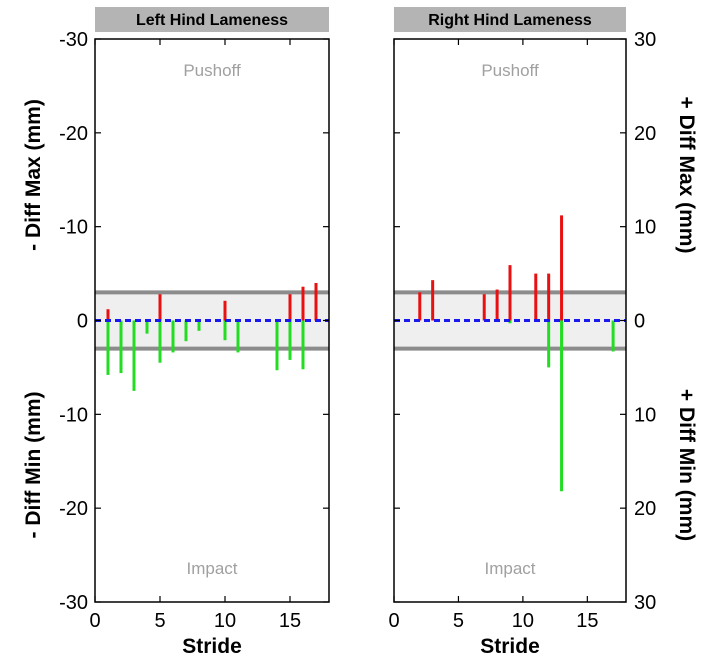 The width and height of the screenshot is (712, 660). Describe the element at coordinates (33, 175) in the screenshot. I see `left-y-title-top: - Diff Max (mm)` at that location.